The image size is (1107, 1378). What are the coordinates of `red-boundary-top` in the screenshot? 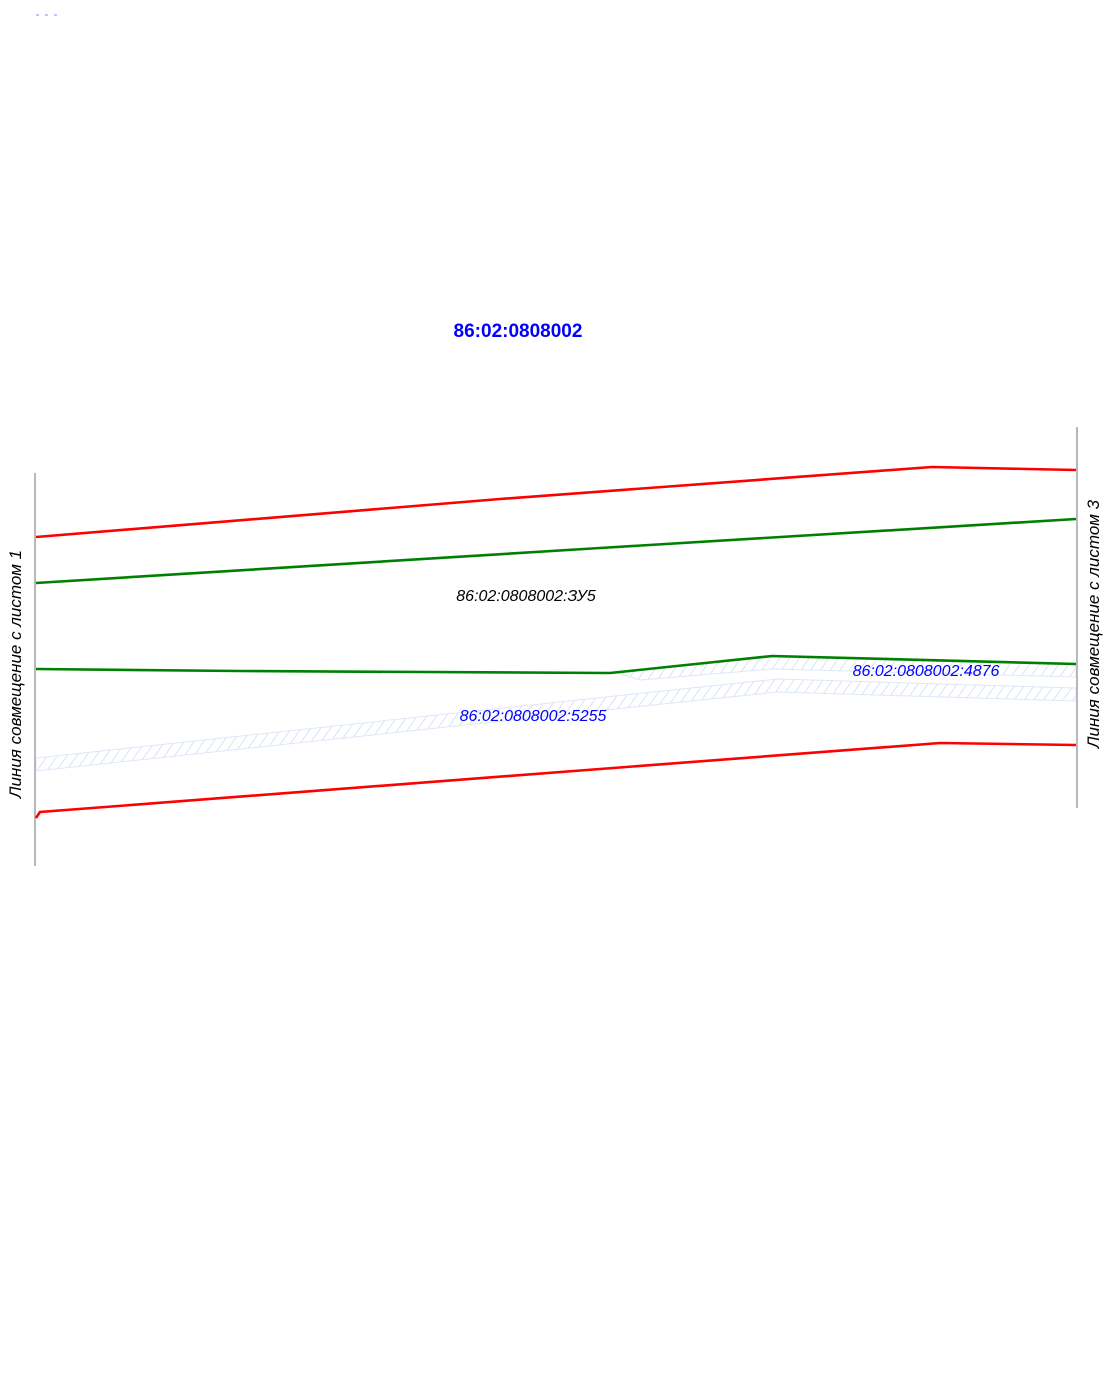 It's located at (556, 502).